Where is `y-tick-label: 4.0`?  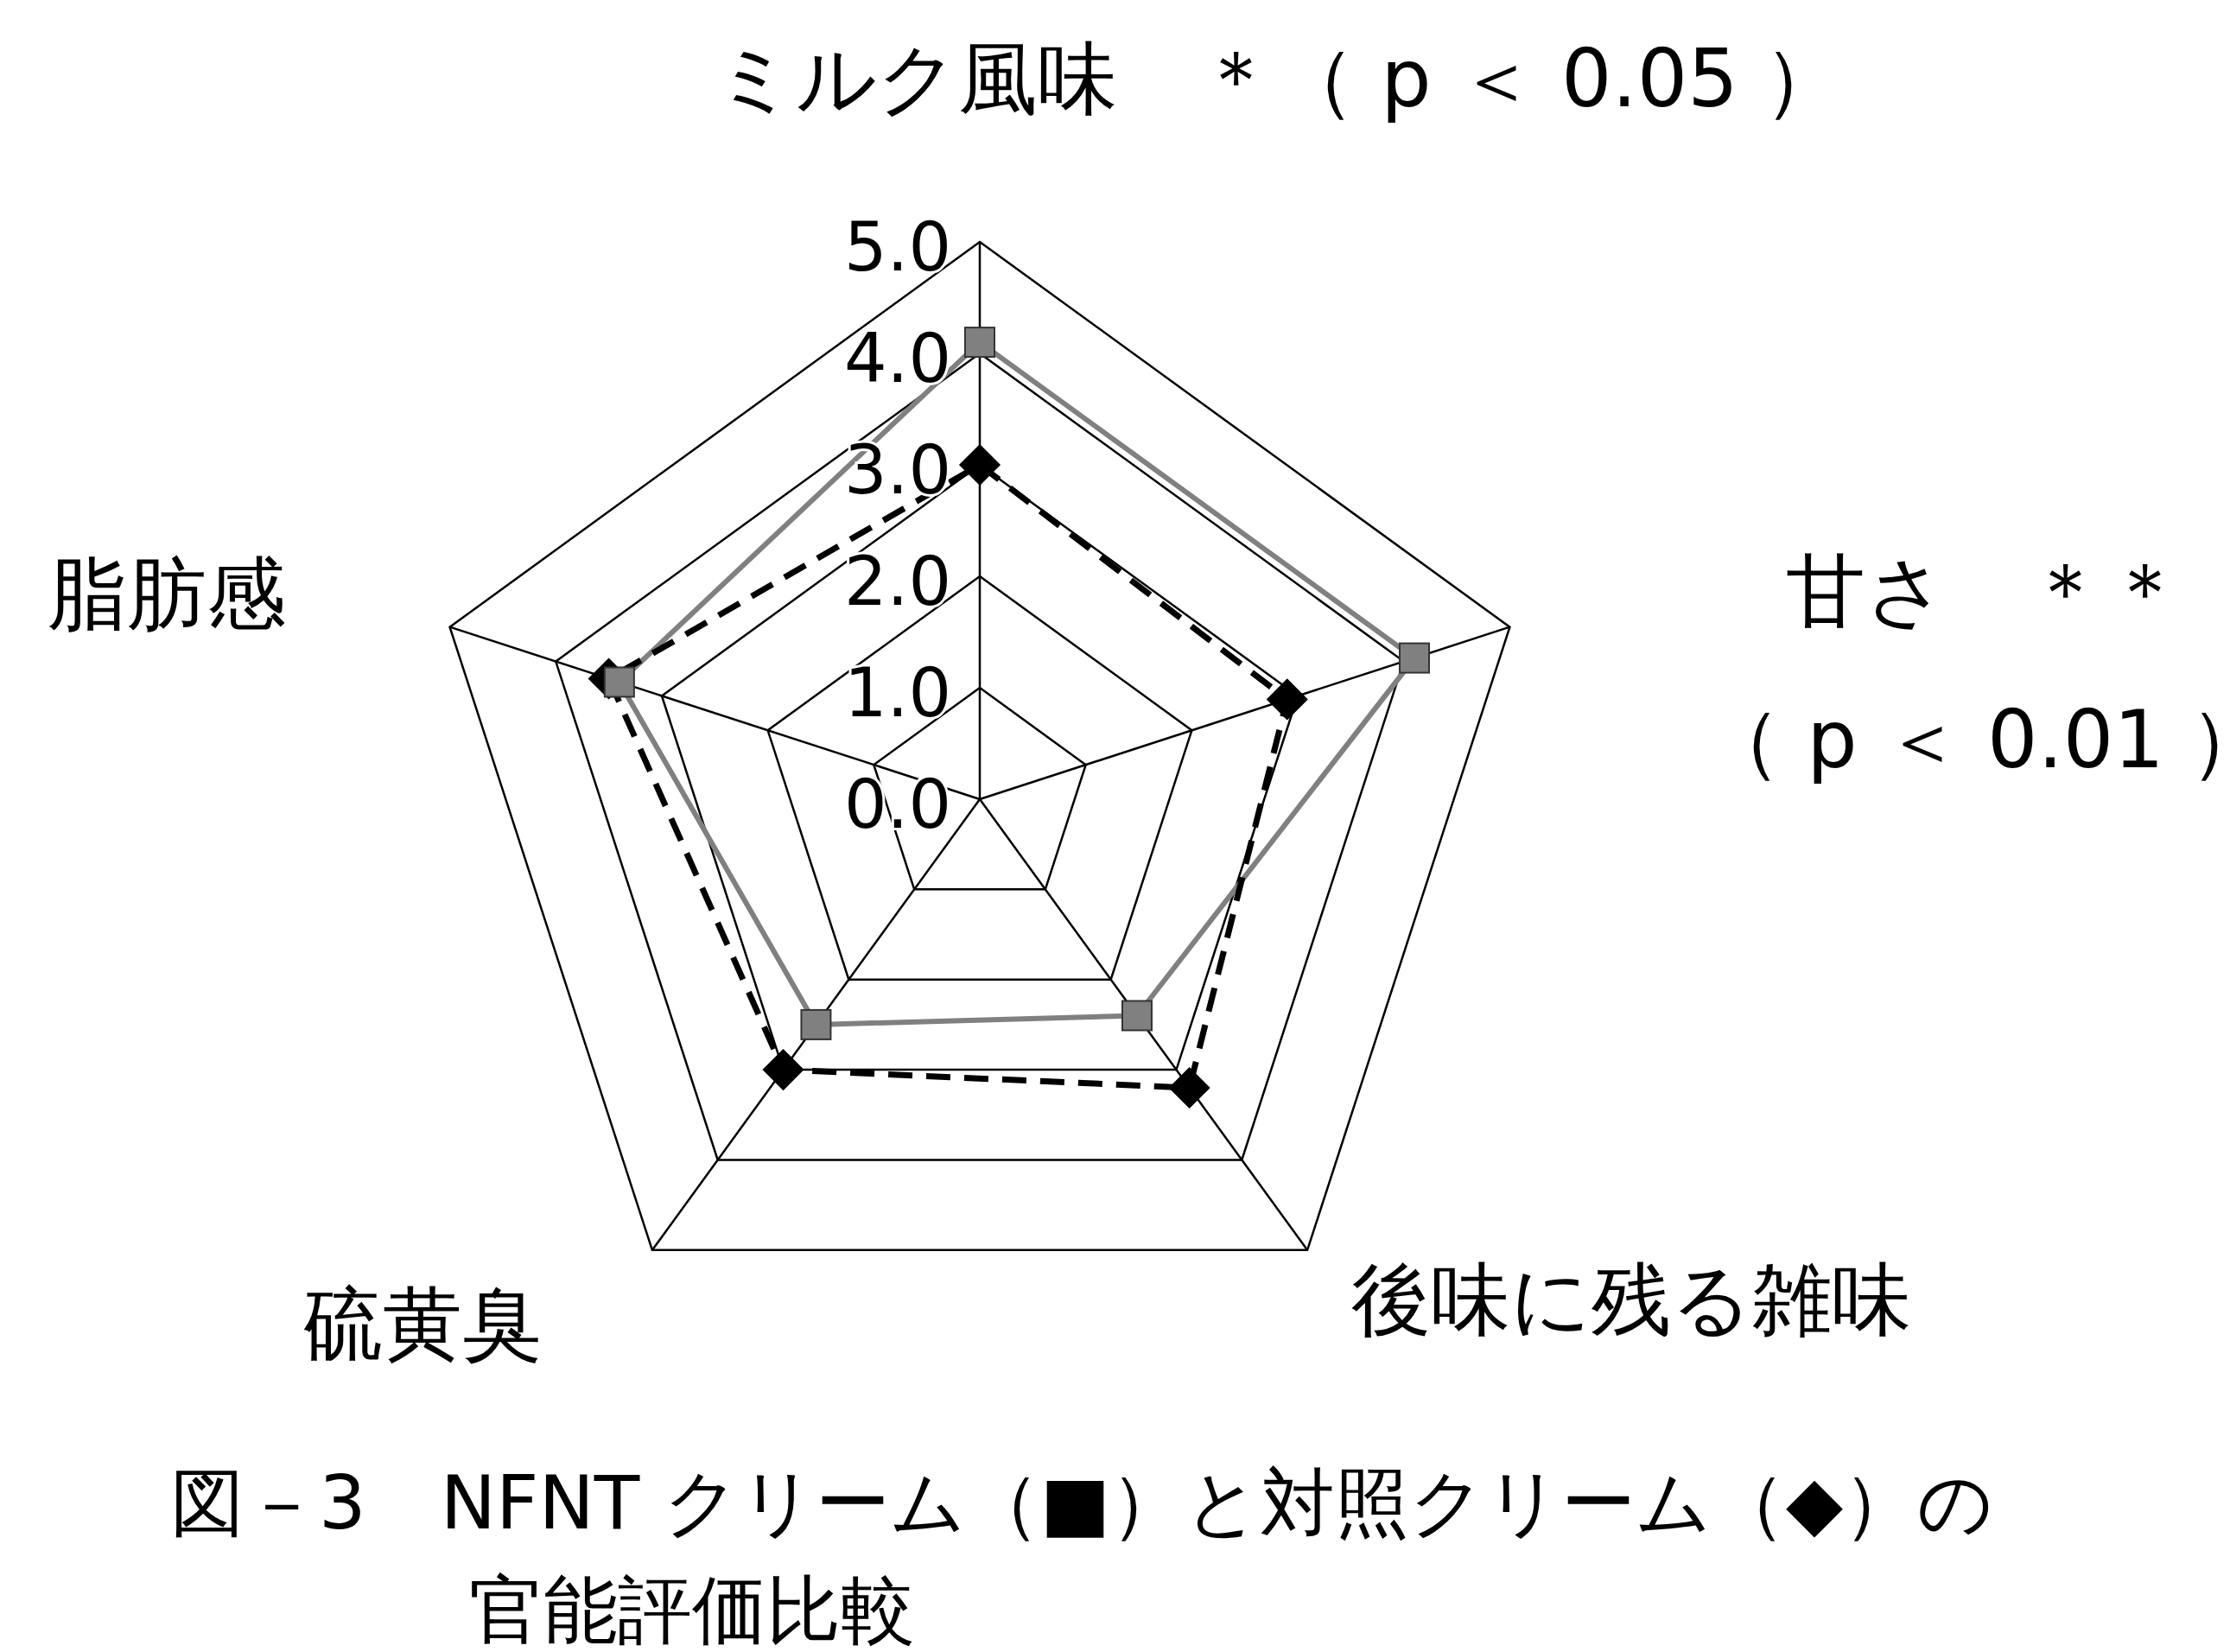 y-tick-label: 4.0 is located at coordinates (897, 359).